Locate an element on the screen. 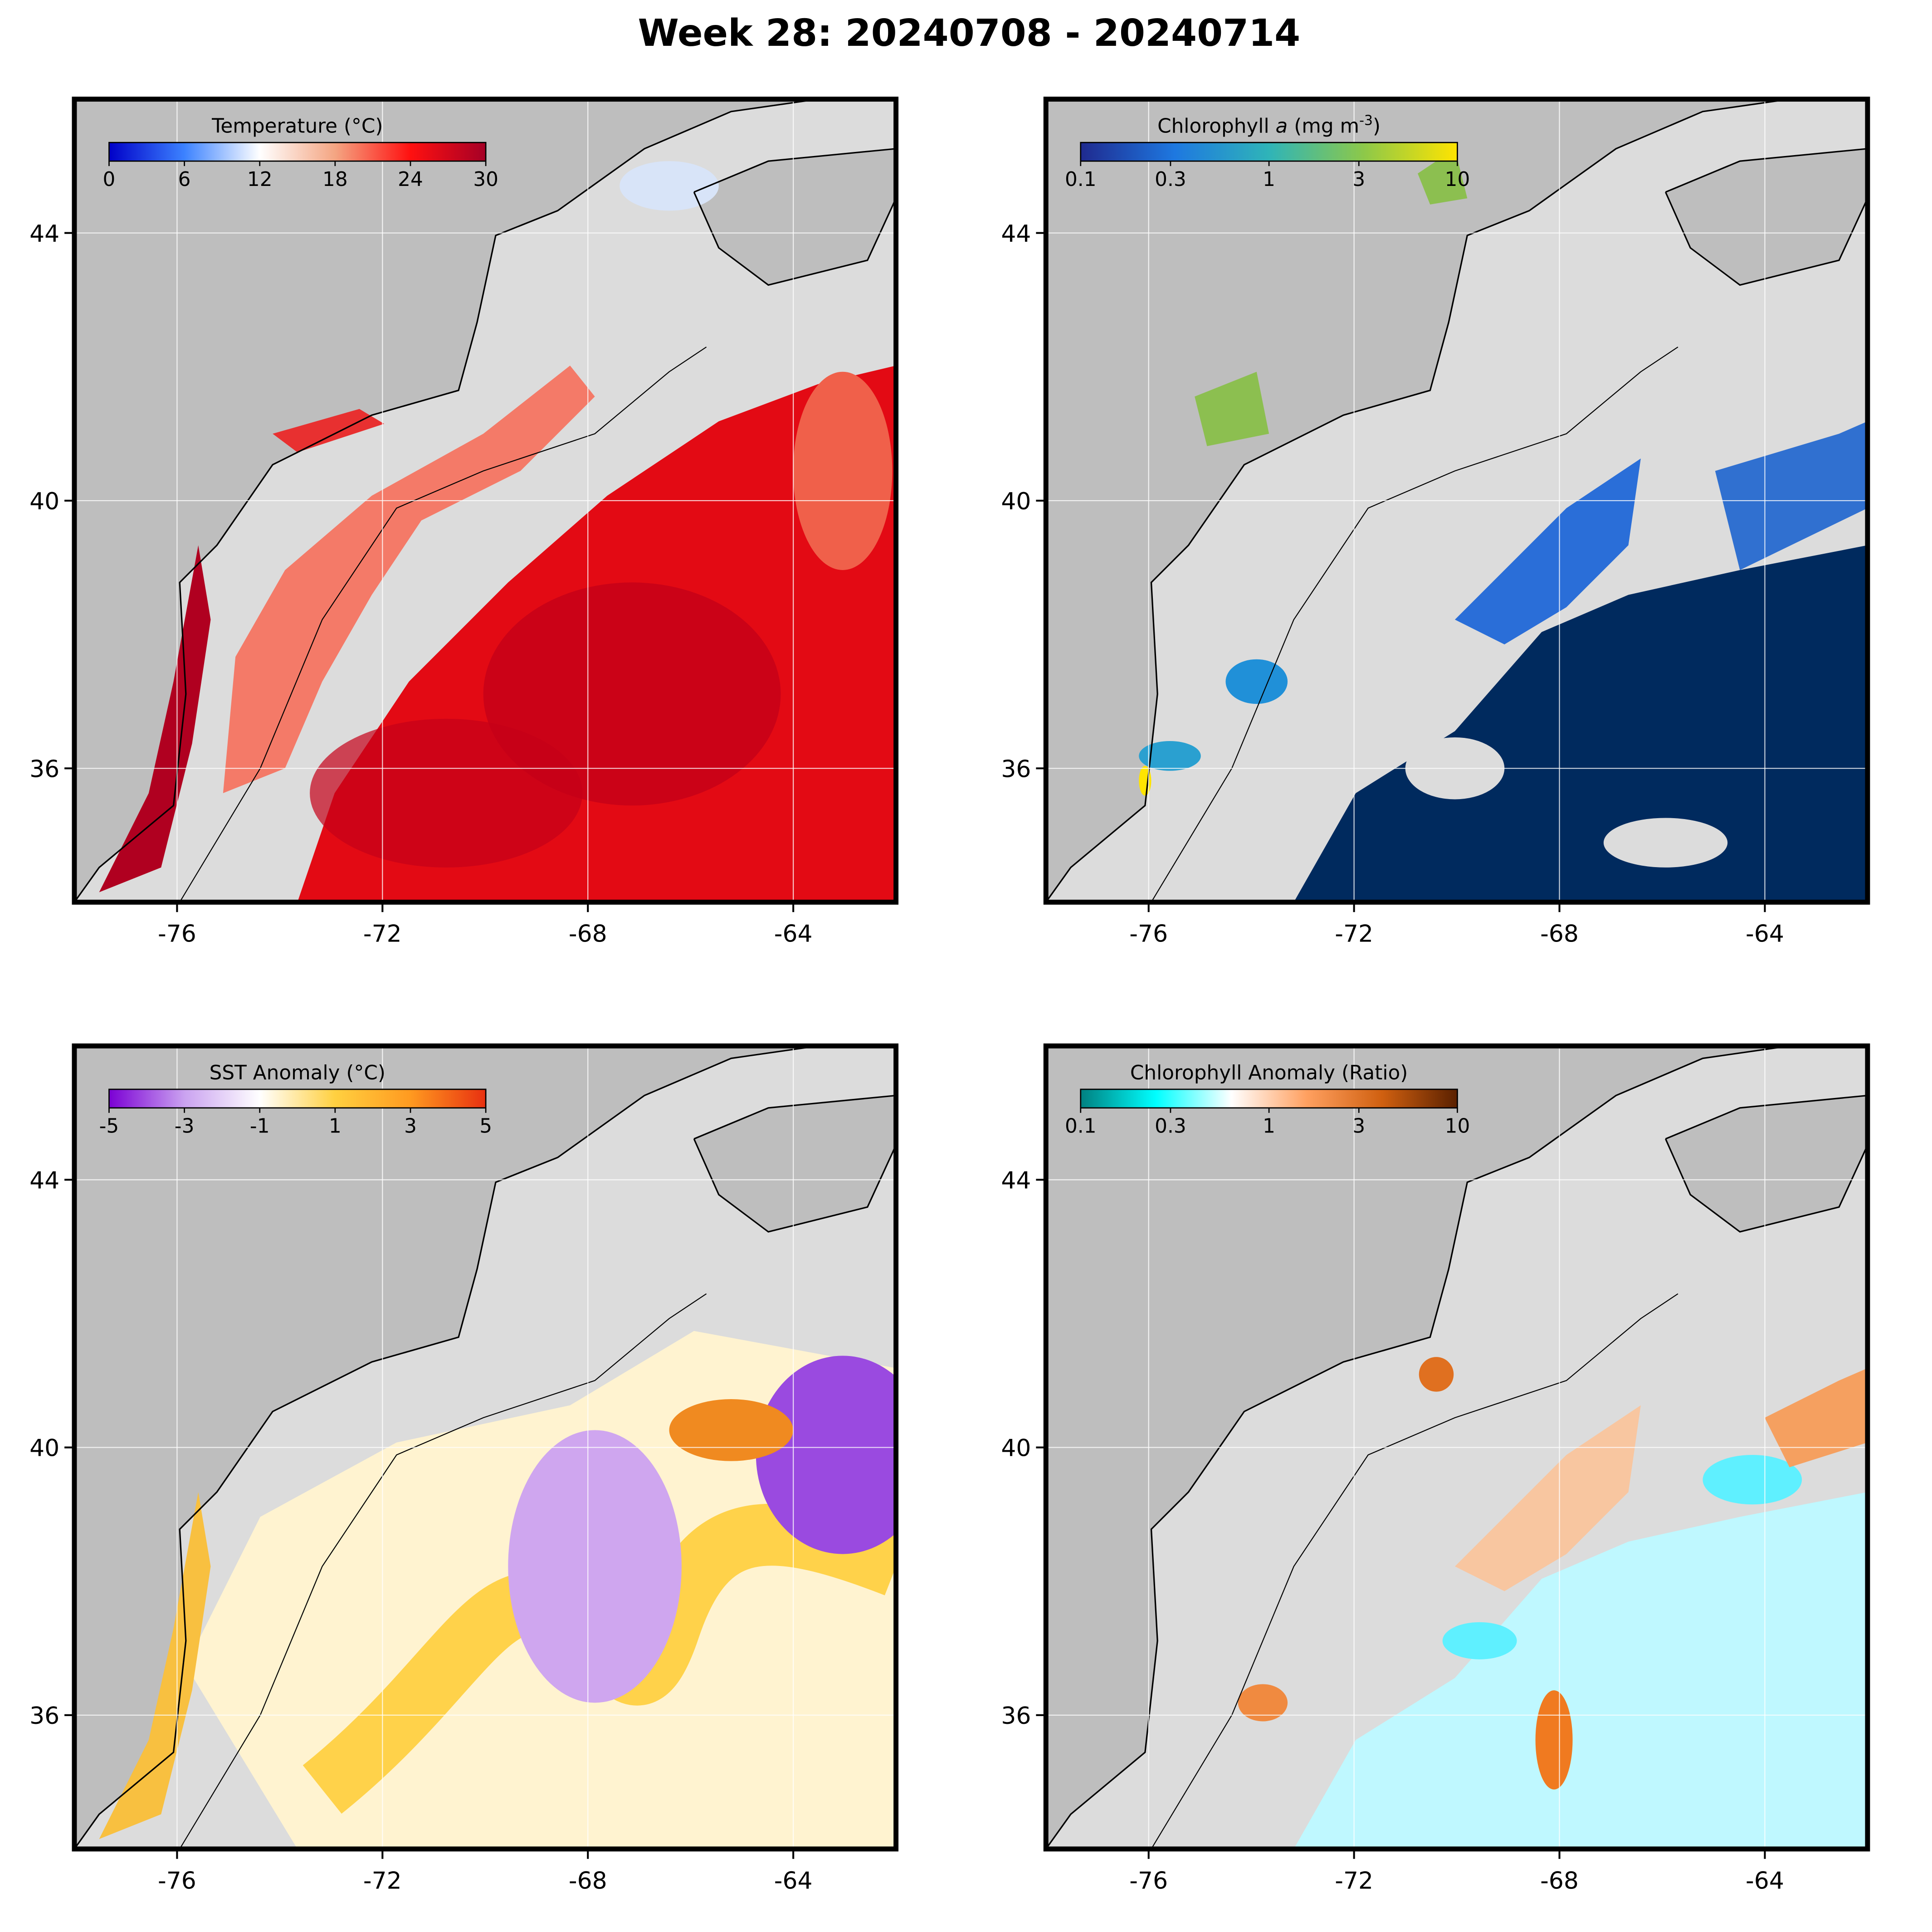  colorbar-tick-label: -5 is located at coordinates (109, 1126).